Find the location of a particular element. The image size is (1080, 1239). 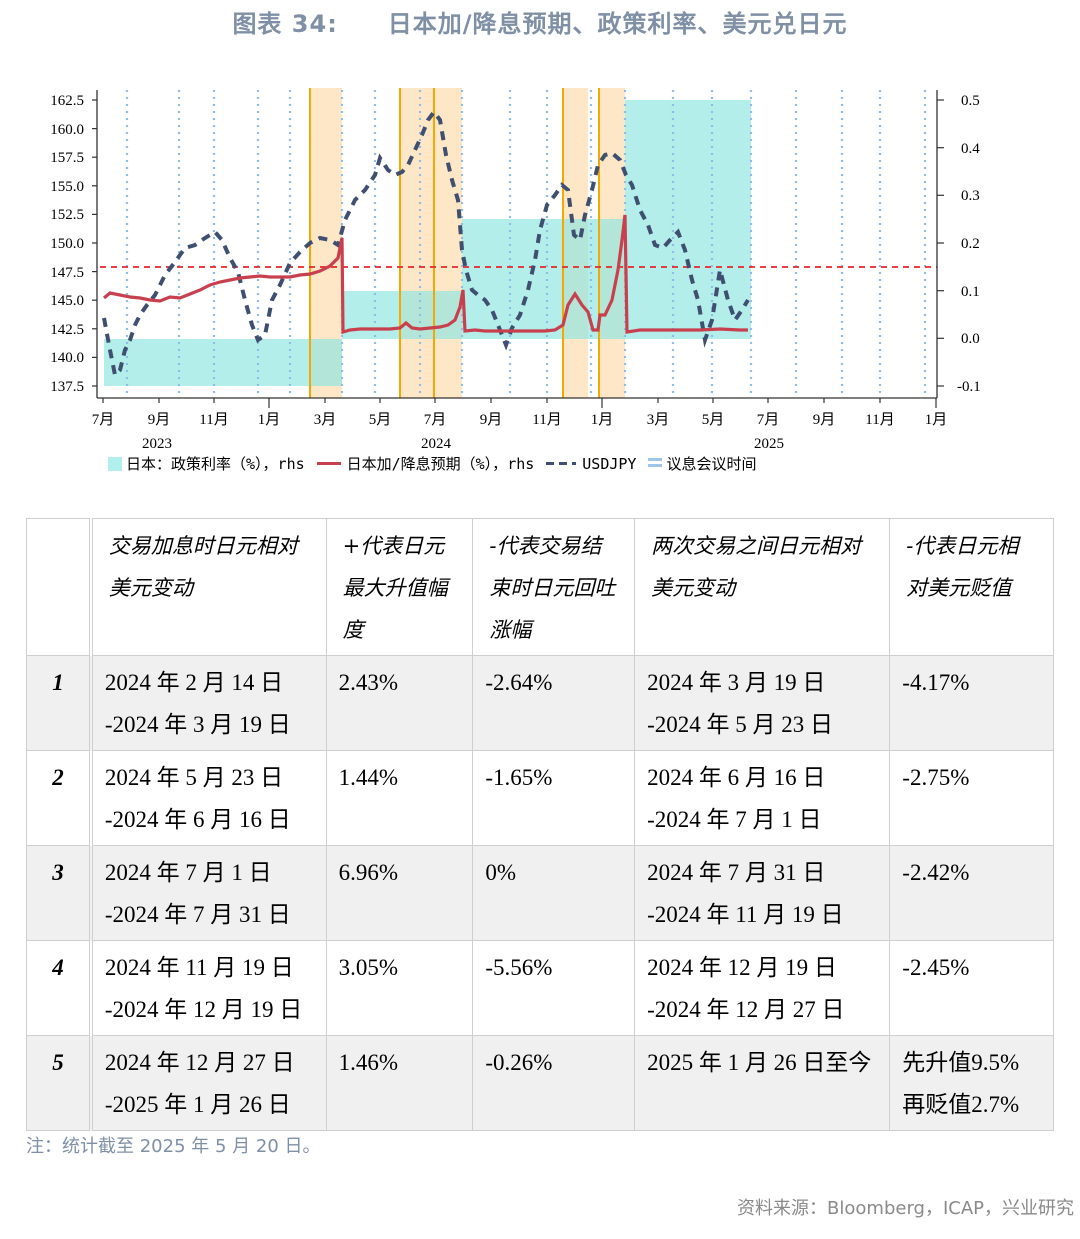

header-between: 两次交易之间日元相对美元变动 is located at coordinates (762, 587).